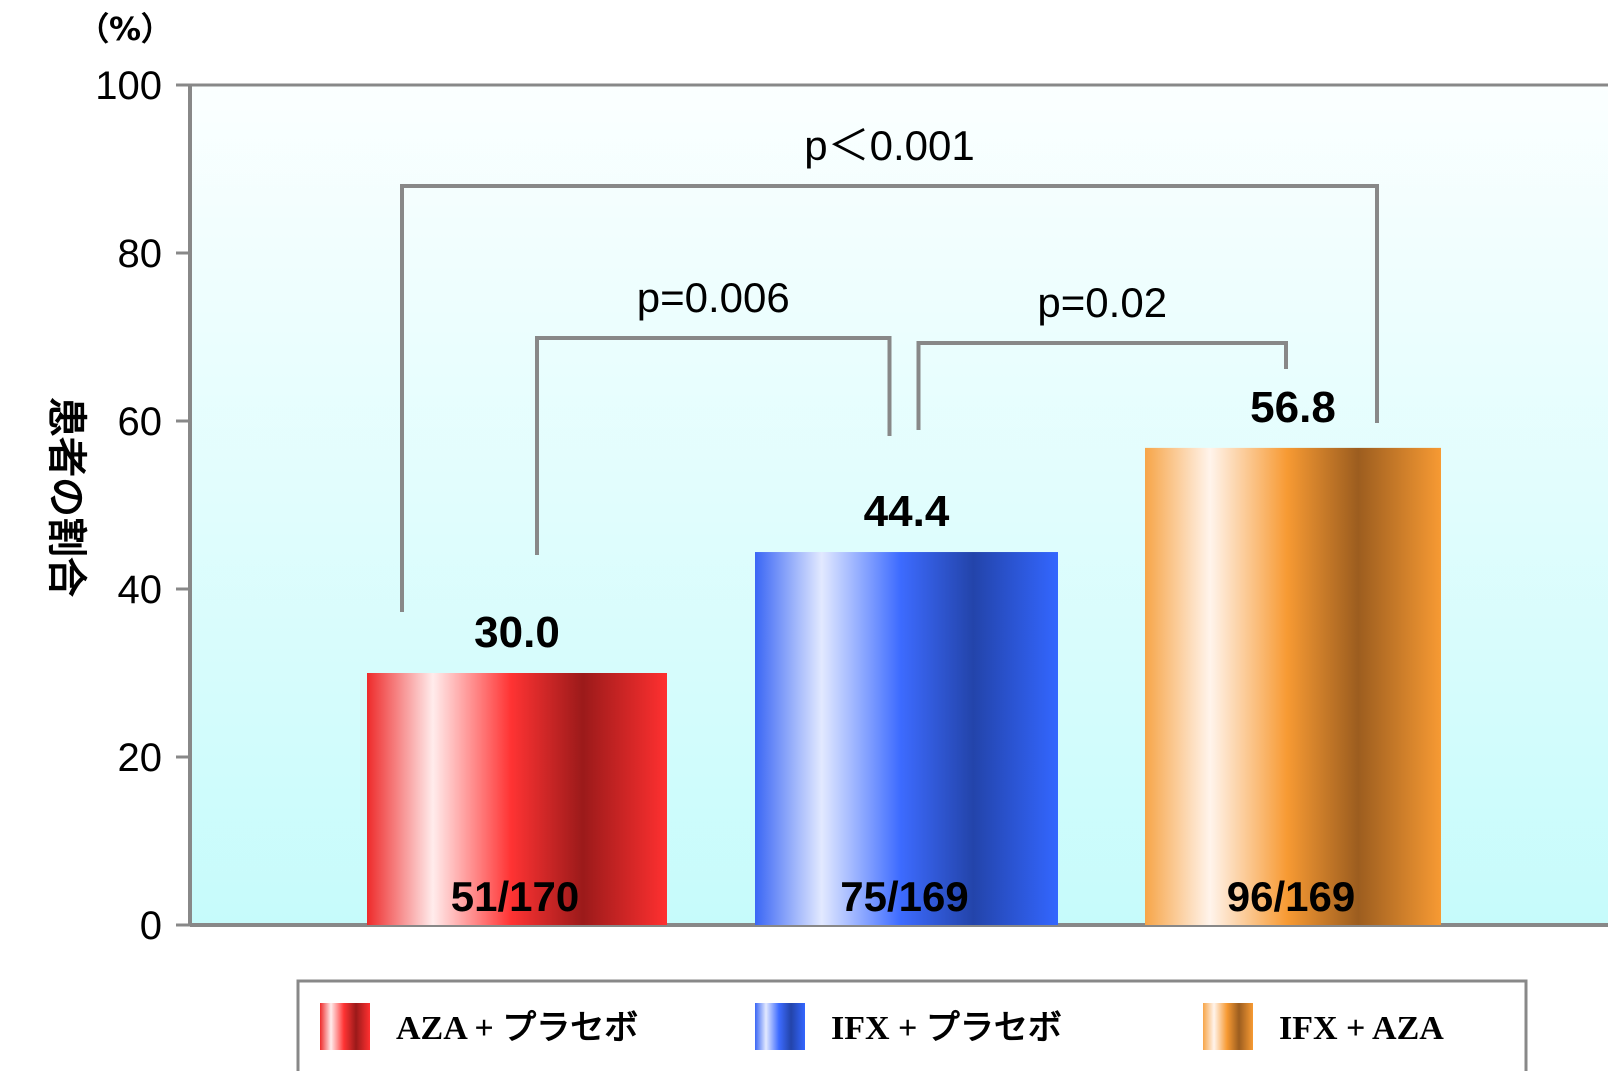 The image size is (1608, 1071). What do you see at coordinates (515, 896) in the screenshot?
I see `count-label: 51/170` at bounding box center [515, 896].